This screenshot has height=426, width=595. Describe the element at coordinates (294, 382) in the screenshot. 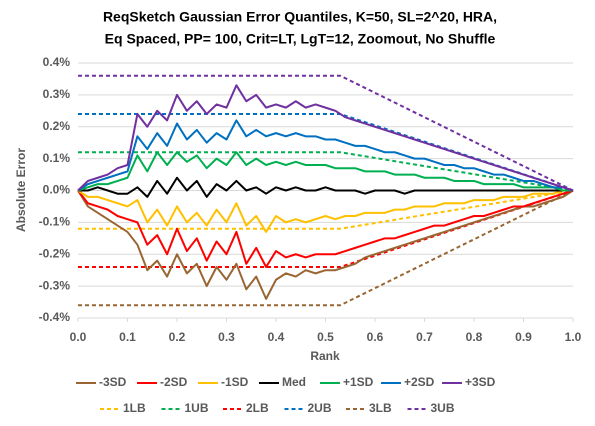

I see `legend-label: Med` at that location.